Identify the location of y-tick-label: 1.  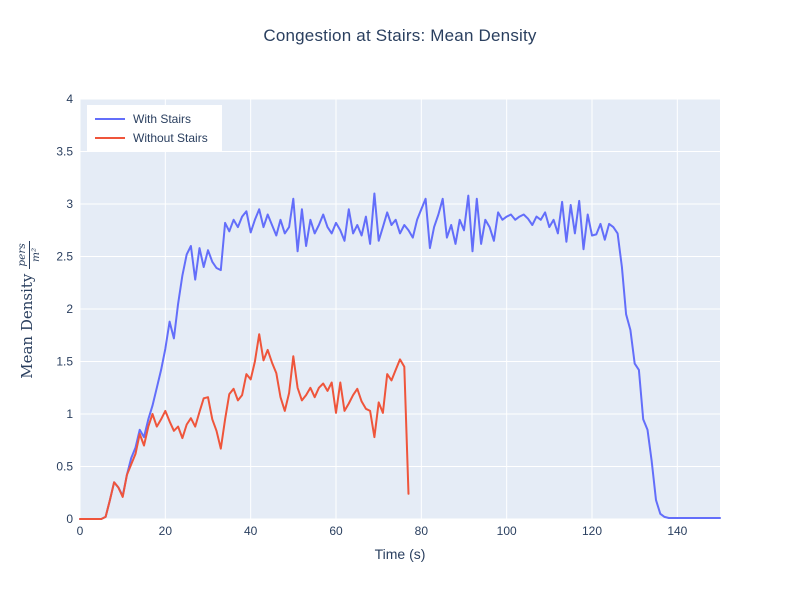
(69, 414).